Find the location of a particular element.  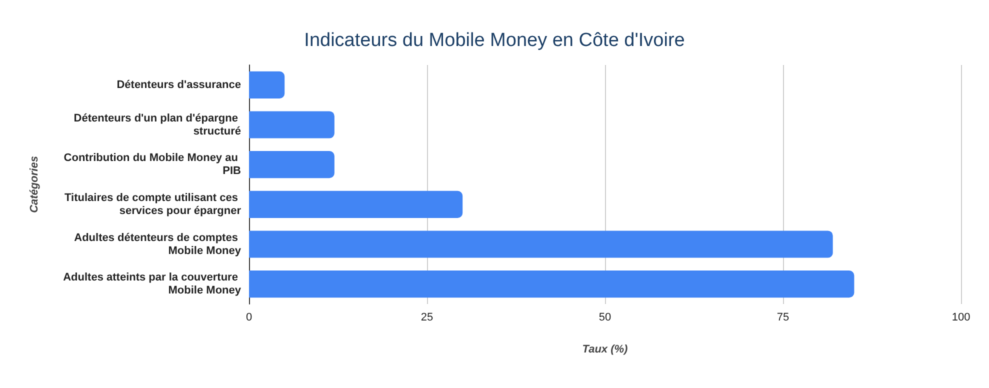

x-tick-label: 25 is located at coordinates (427, 318).